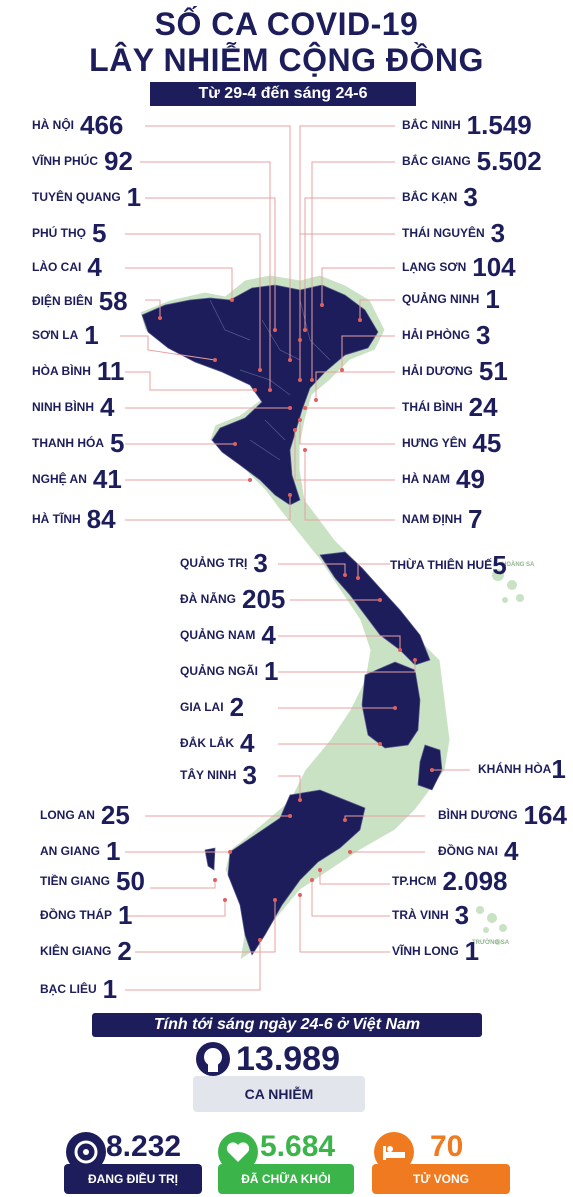 The height and width of the screenshot is (1197, 573). What do you see at coordinates (432, 519) in the screenshot?
I see `province-name: NAM ĐỊNH` at bounding box center [432, 519].